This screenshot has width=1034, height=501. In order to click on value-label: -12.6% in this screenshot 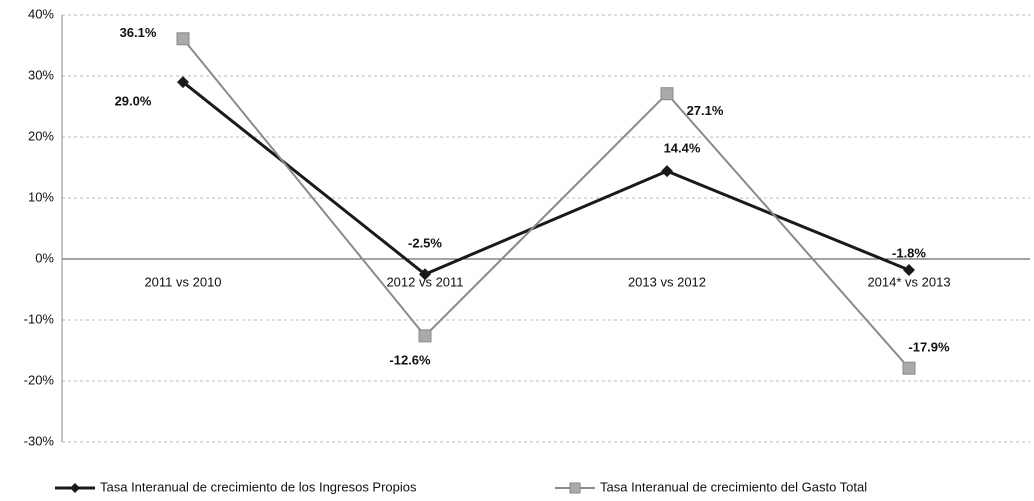, I will do `click(410, 359)`.